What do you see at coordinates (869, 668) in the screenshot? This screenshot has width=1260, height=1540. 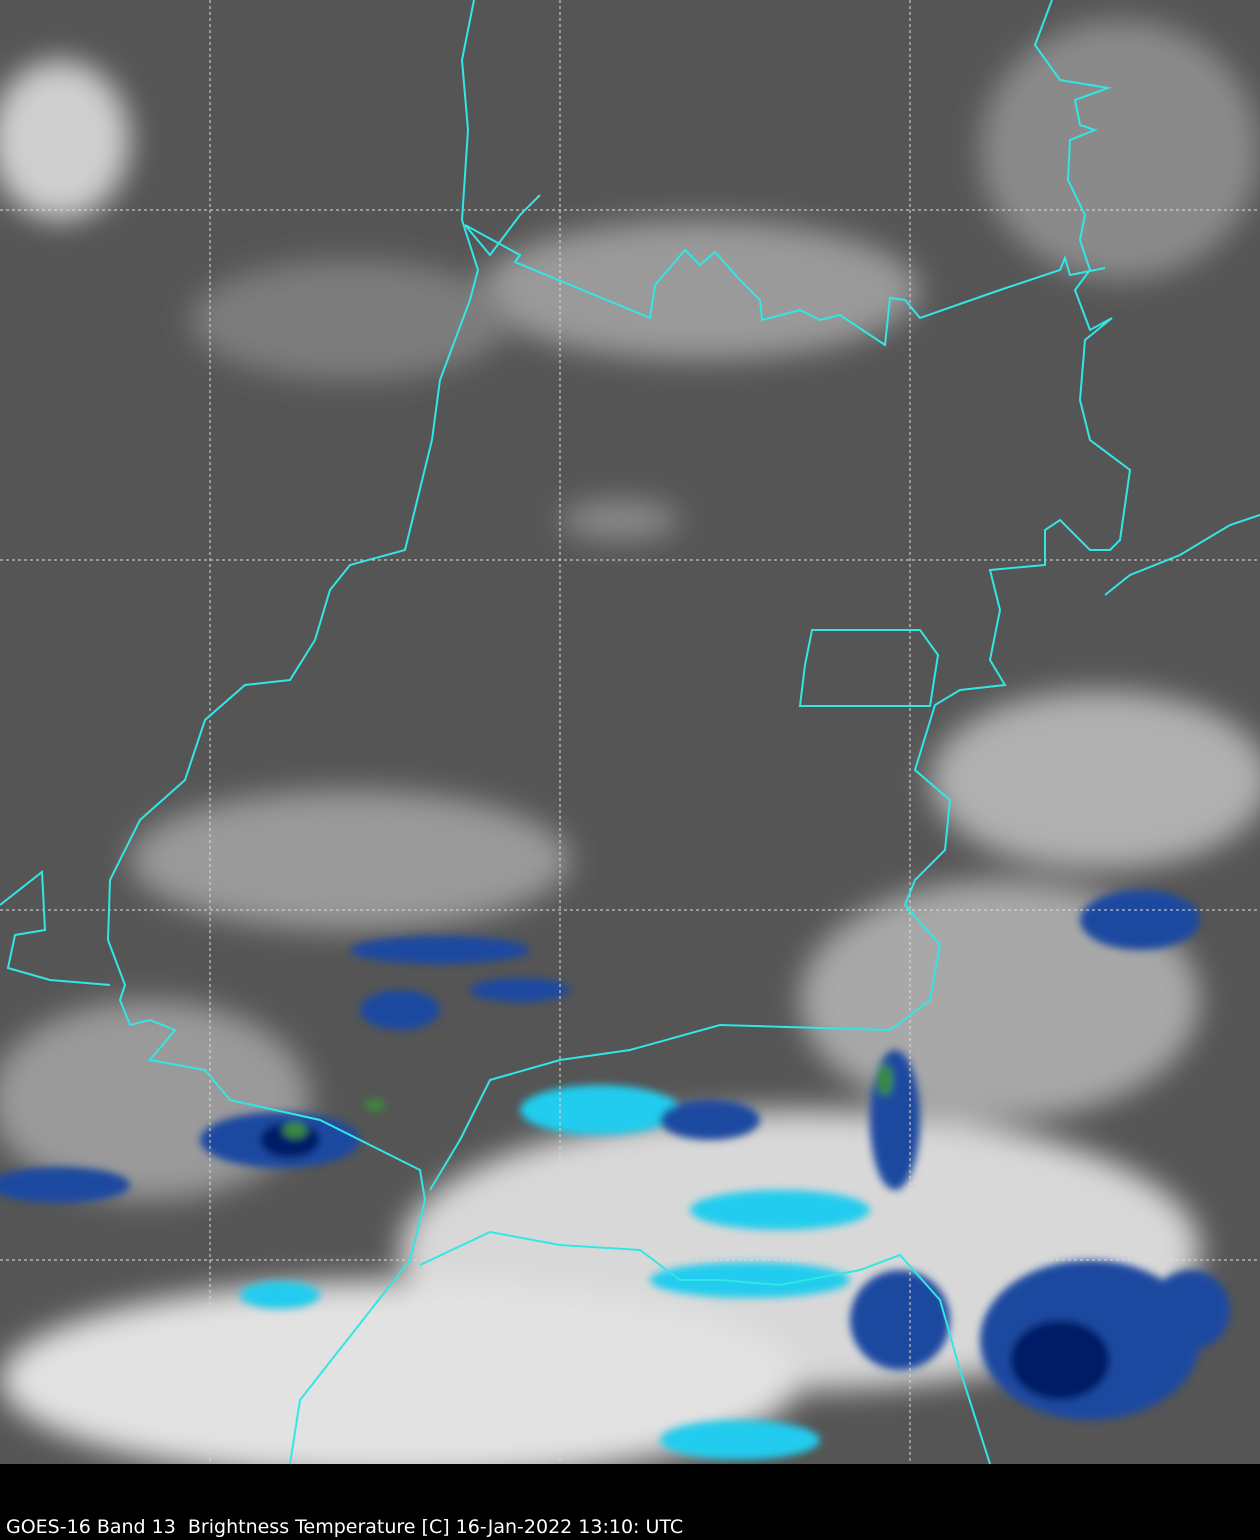 I see `district-border` at bounding box center [869, 668].